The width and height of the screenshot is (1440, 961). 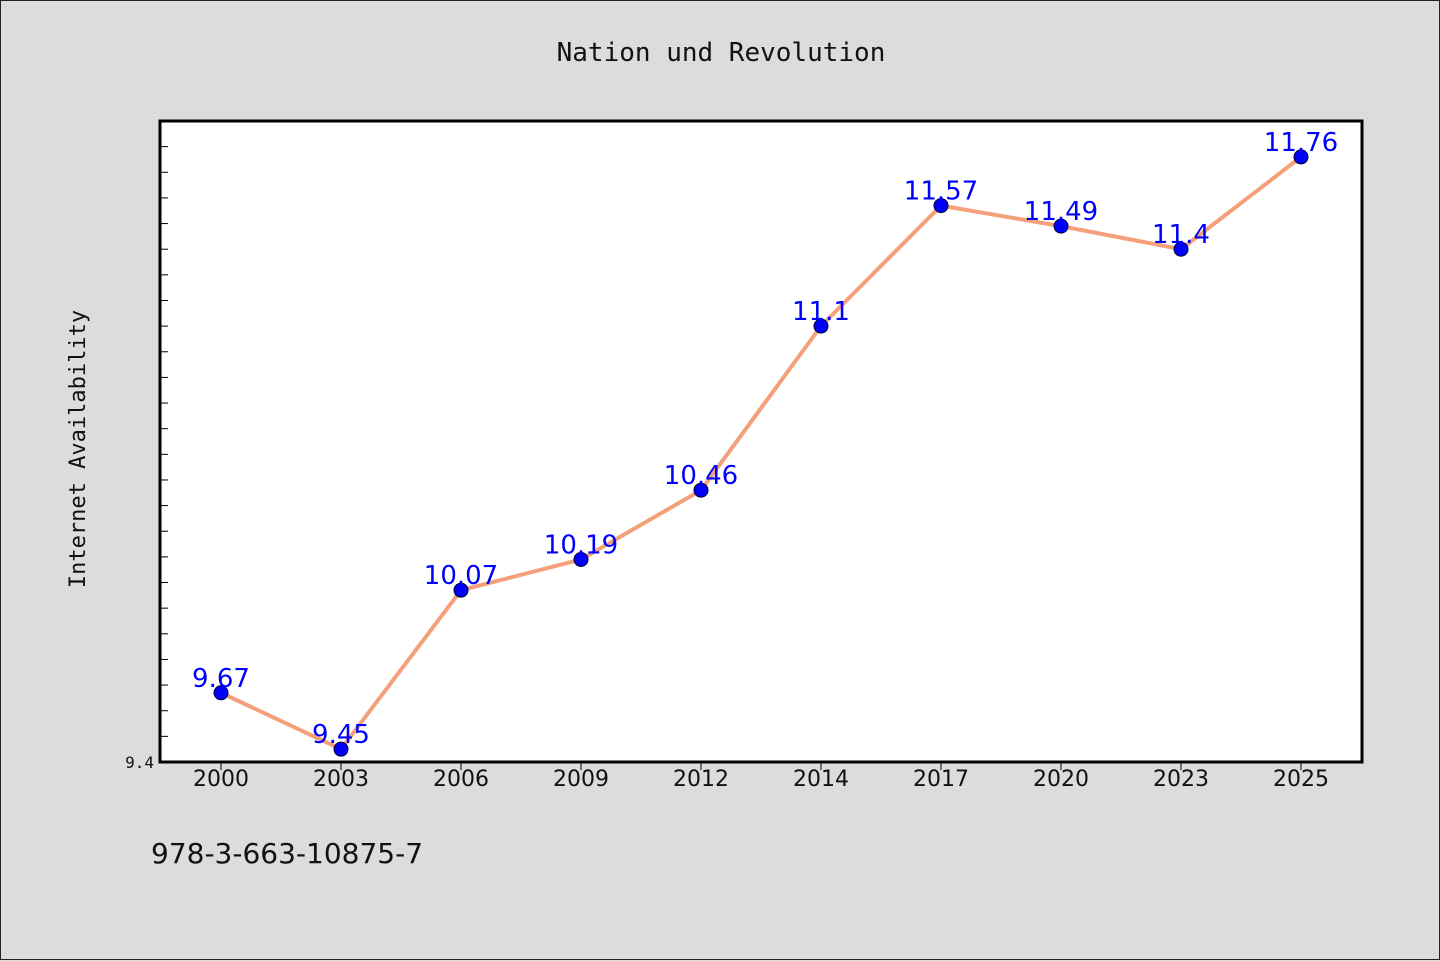 What do you see at coordinates (1061, 212) in the screenshot?
I see `data-label: 11.49` at bounding box center [1061, 212].